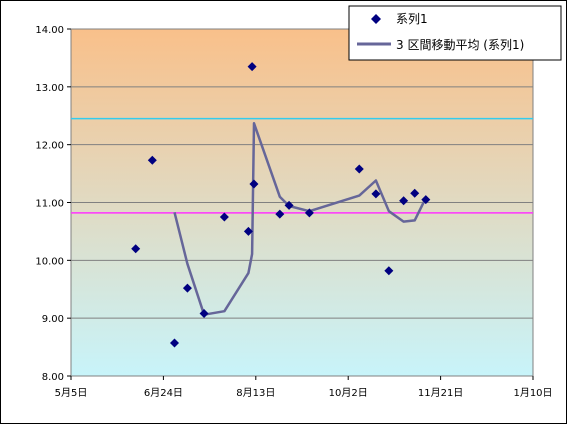  I want to click on legend-series-line-label: 3 区間移動平均 (系列1), so click(460, 45).